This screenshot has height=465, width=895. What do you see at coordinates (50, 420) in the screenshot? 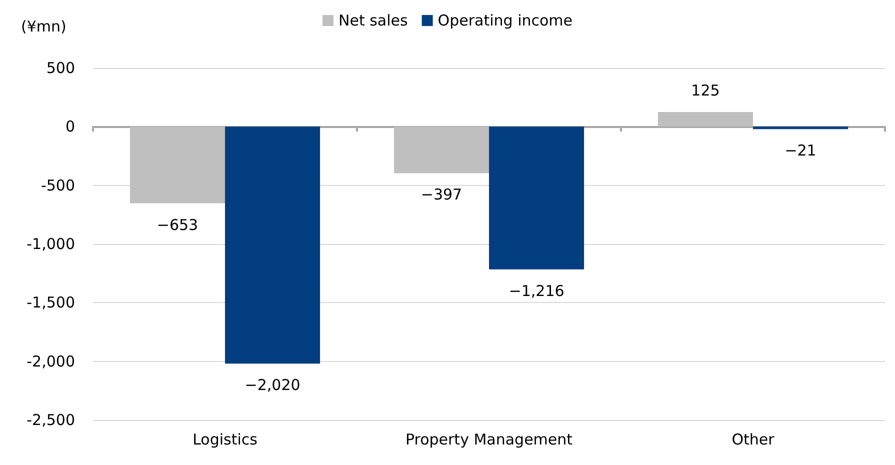
I see `y-tick-label: -2,500` at bounding box center [50, 420].